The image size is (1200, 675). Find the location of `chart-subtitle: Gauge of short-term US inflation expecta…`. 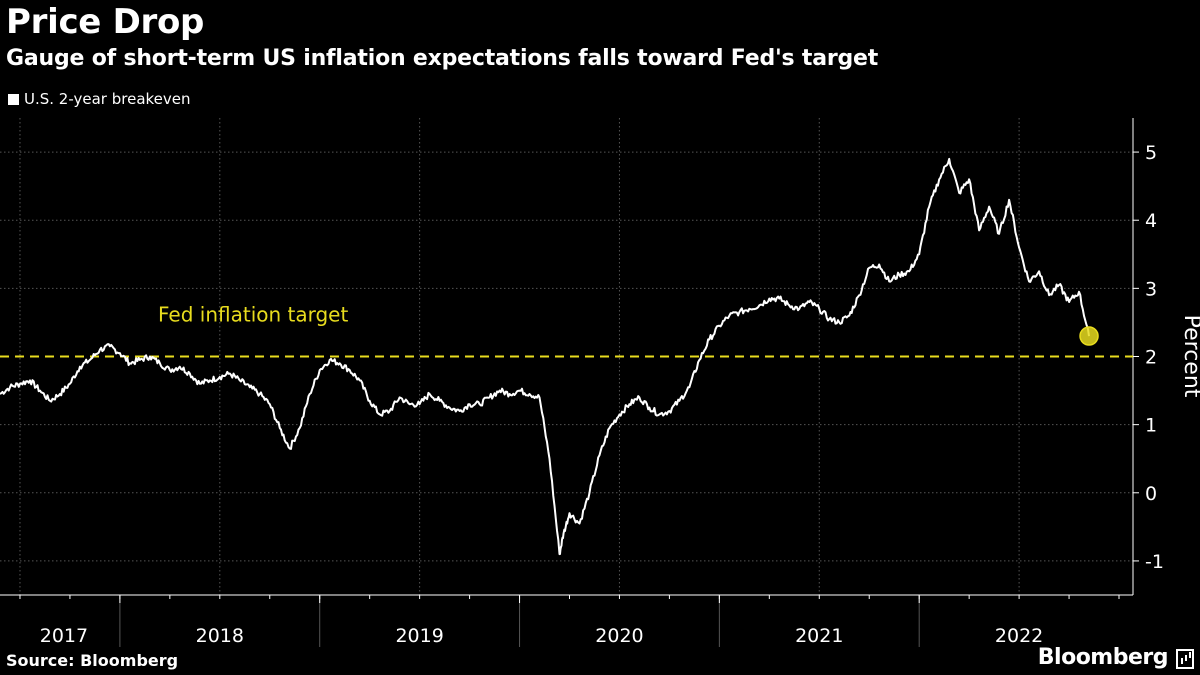

chart-subtitle: Gauge of short-term US inflation expecta… is located at coordinates (442, 58).